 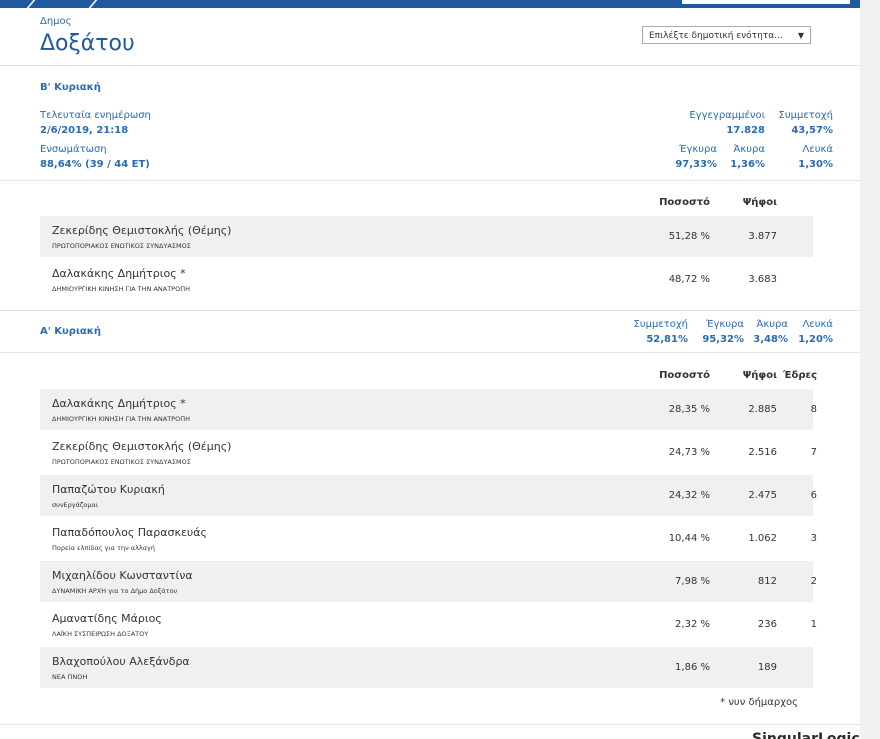 What do you see at coordinates (813, 452) in the screenshot?
I see `cell-seats: 7` at bounding box center [813, 452].